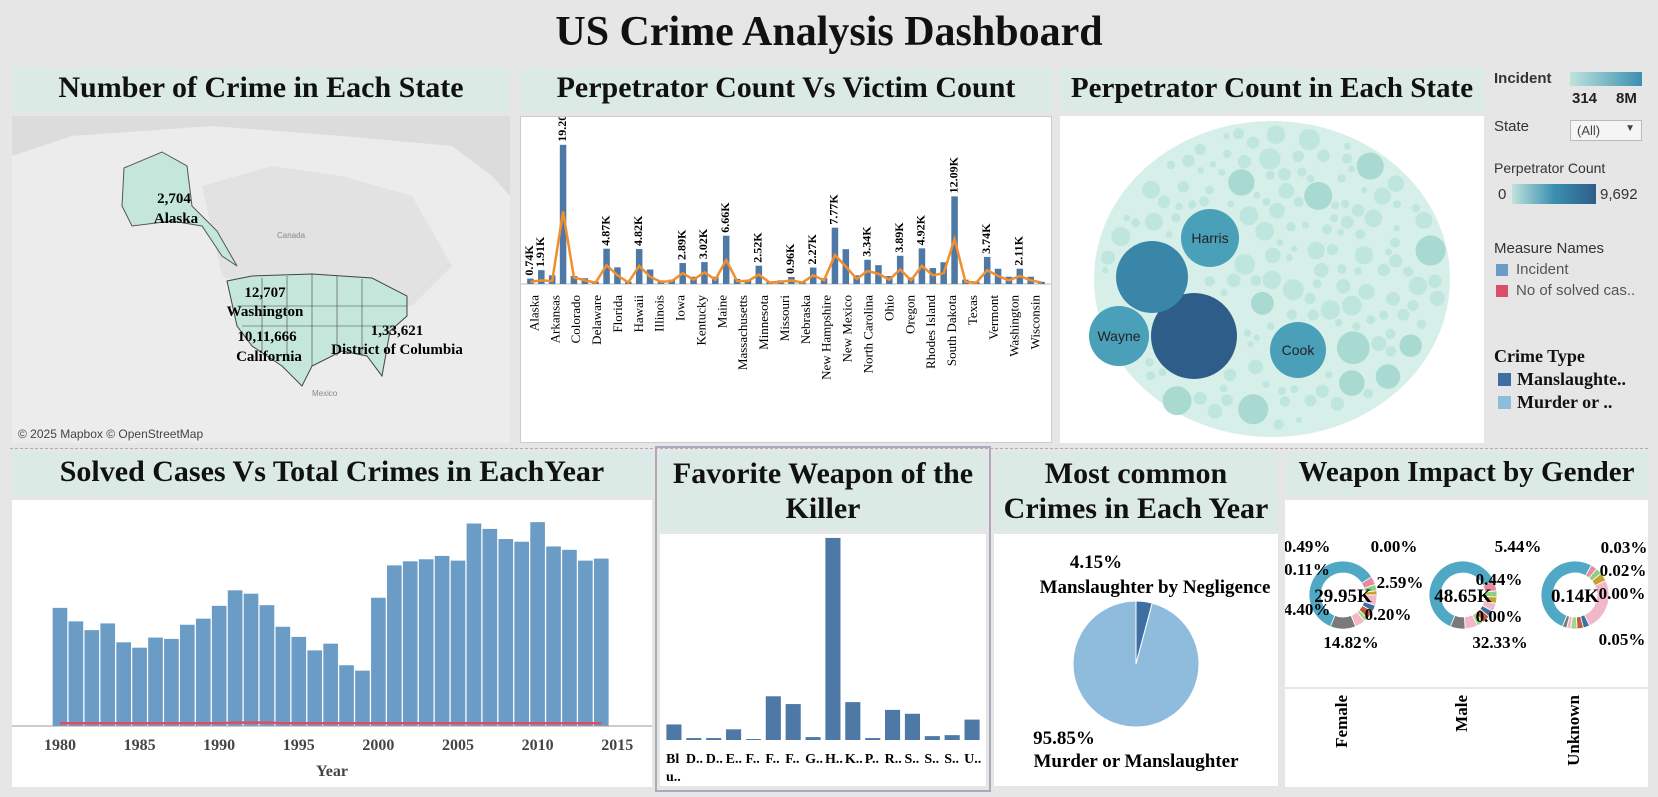  Describe the element at coordinates (1343, 596) in the screenshot. I see `donut-center-label: 29.95K` at that location.